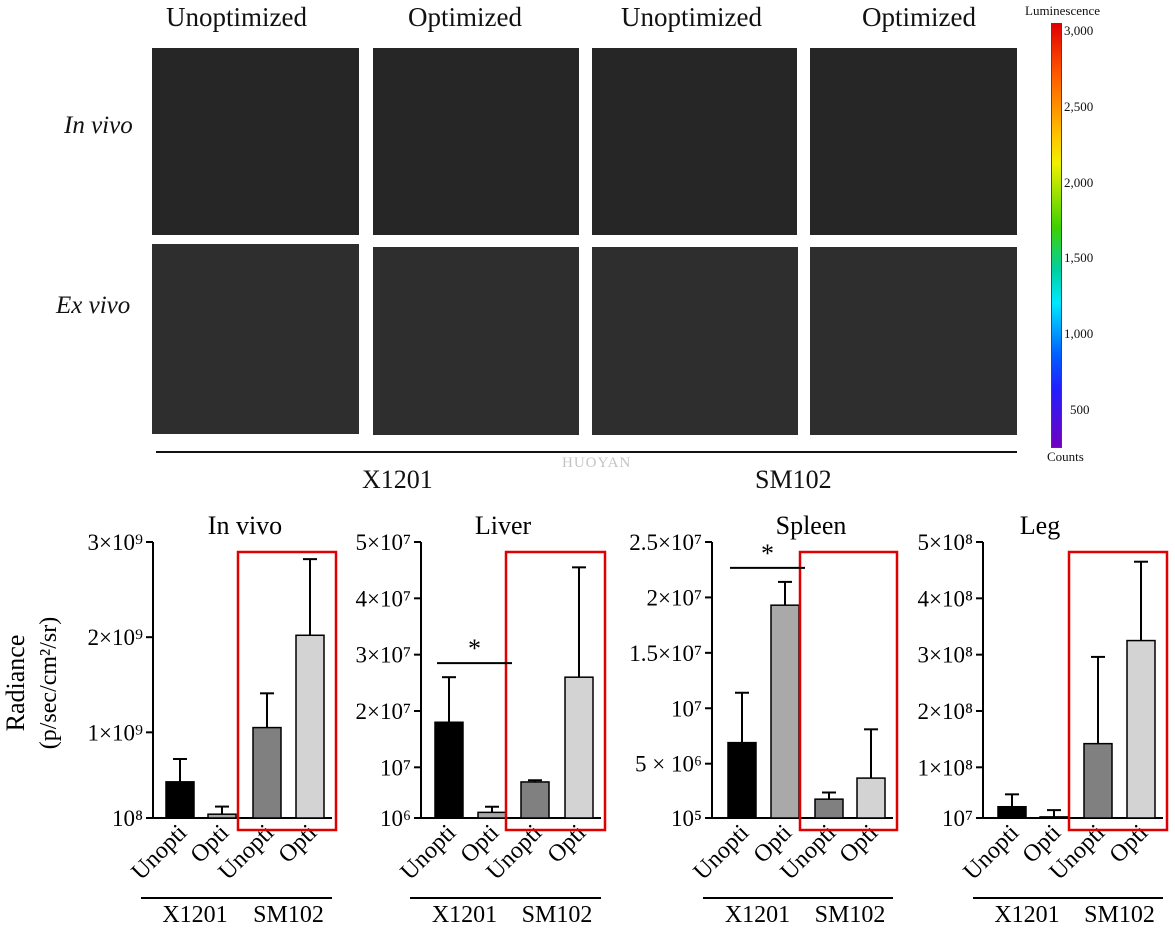 The height and width of the screenshot is (940, 1175). Describe the element at coordinates (15, 683) in the screenshot. I see `y-axis-label: Radiance` at that location.